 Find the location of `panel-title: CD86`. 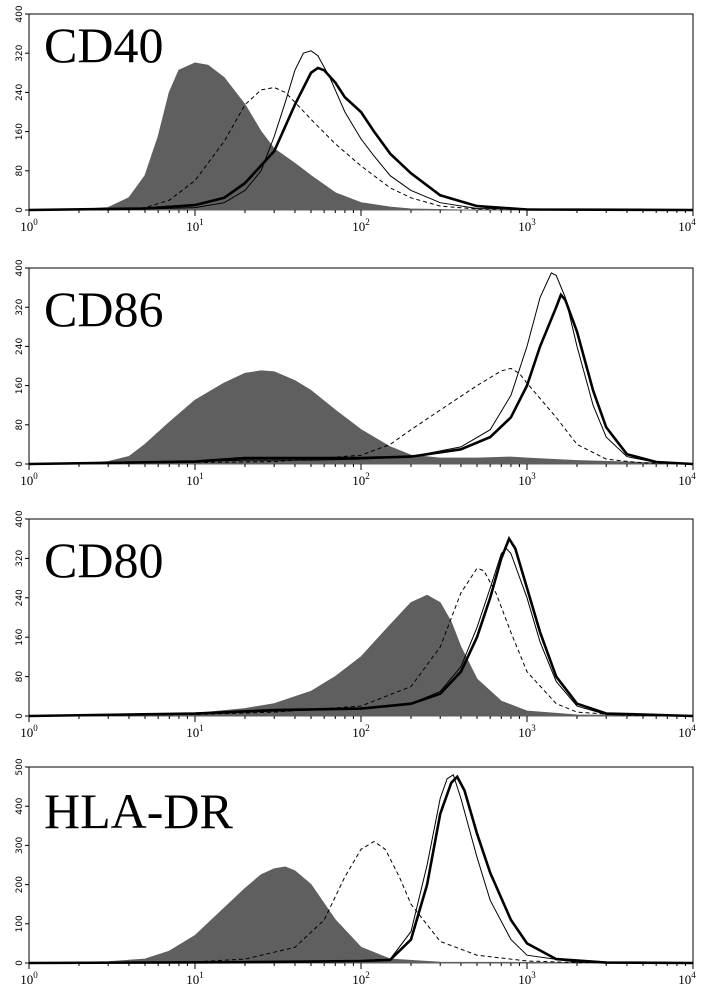

panel-title: CD86 is located at coordinates (103, 309).